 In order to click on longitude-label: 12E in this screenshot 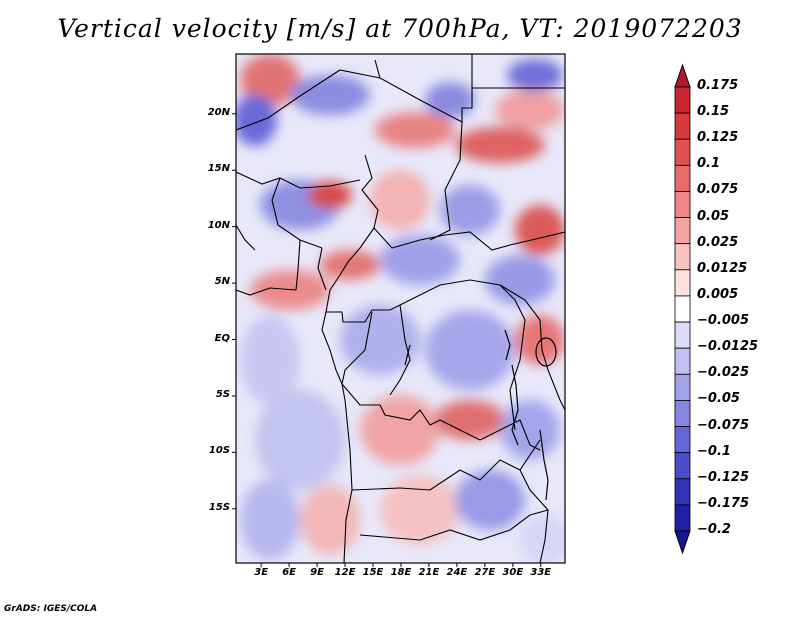, I will do `click(345, 572)`.